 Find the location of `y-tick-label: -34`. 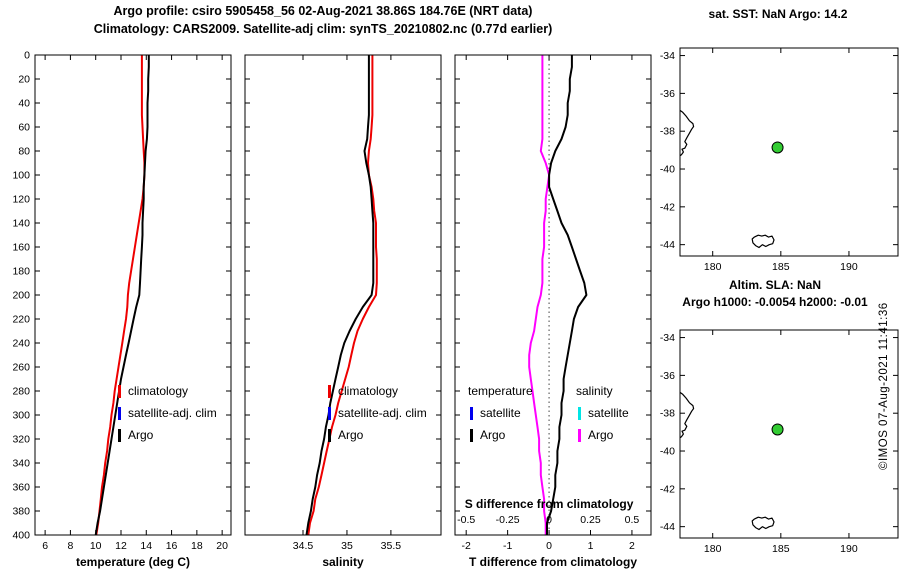

y-tick-label: -34 is located at coordinates (667, 338).